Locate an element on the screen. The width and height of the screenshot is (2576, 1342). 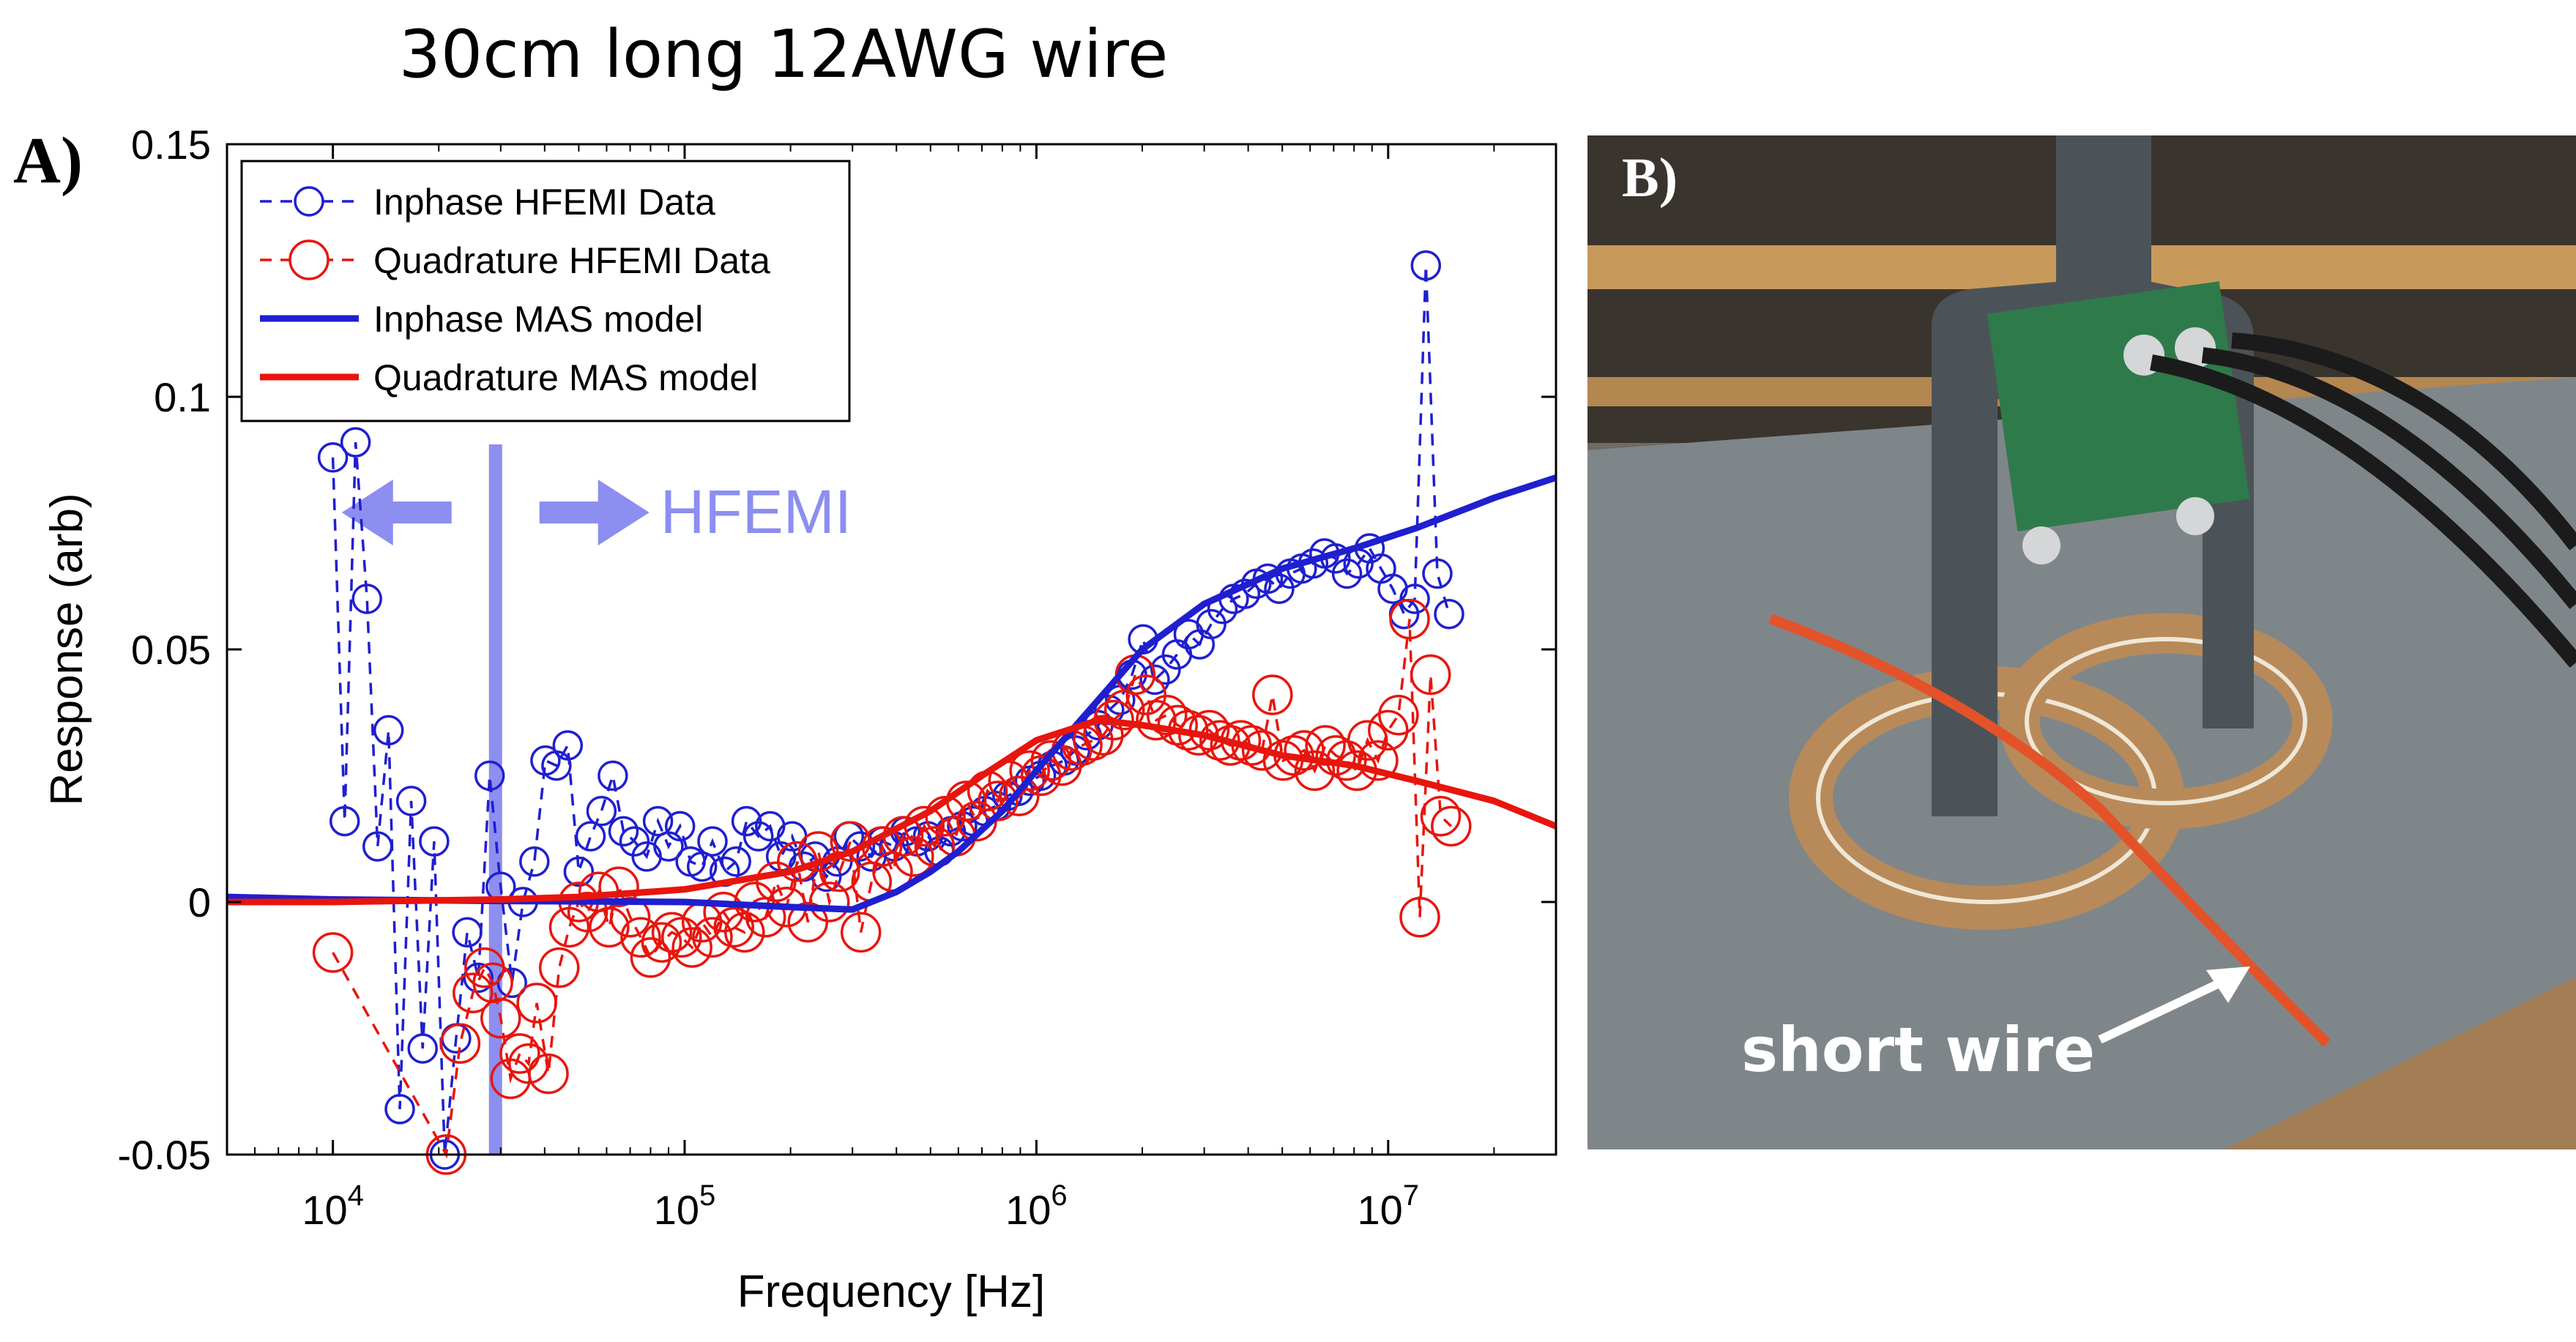
x-tick-label: 10⁴ is located at coordinates (333, 1206).